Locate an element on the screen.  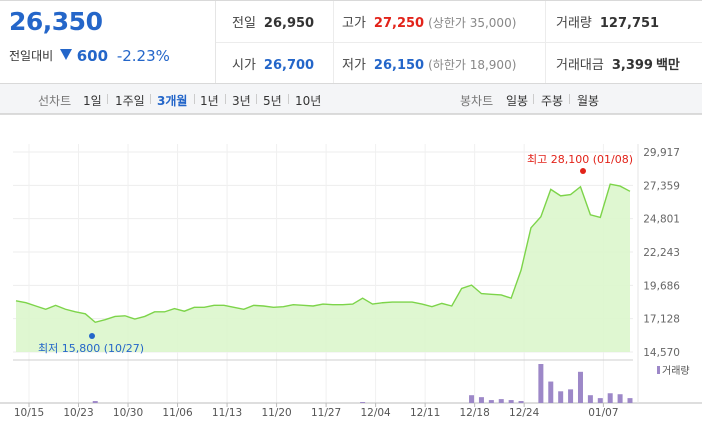
min-label: 최저 15,800 (10/27) is located at coordinates (91, 348).